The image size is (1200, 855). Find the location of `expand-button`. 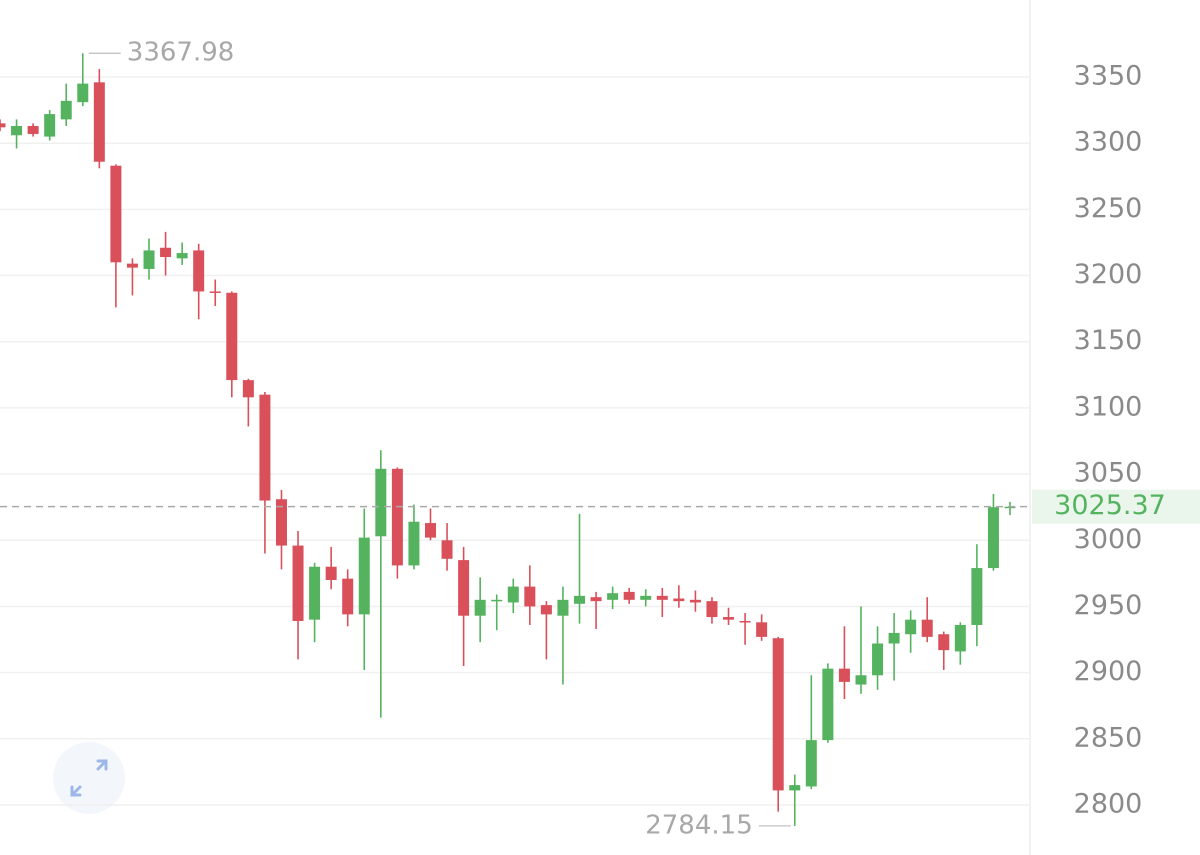

expand-button is located at coordinates (89, 778).